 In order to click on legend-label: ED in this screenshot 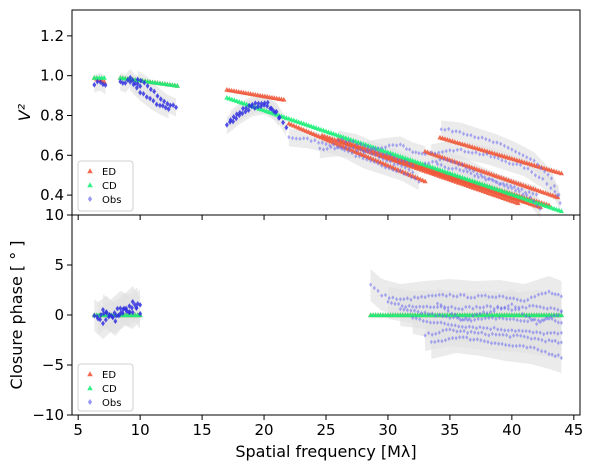, I will do `click(109, 172)`.